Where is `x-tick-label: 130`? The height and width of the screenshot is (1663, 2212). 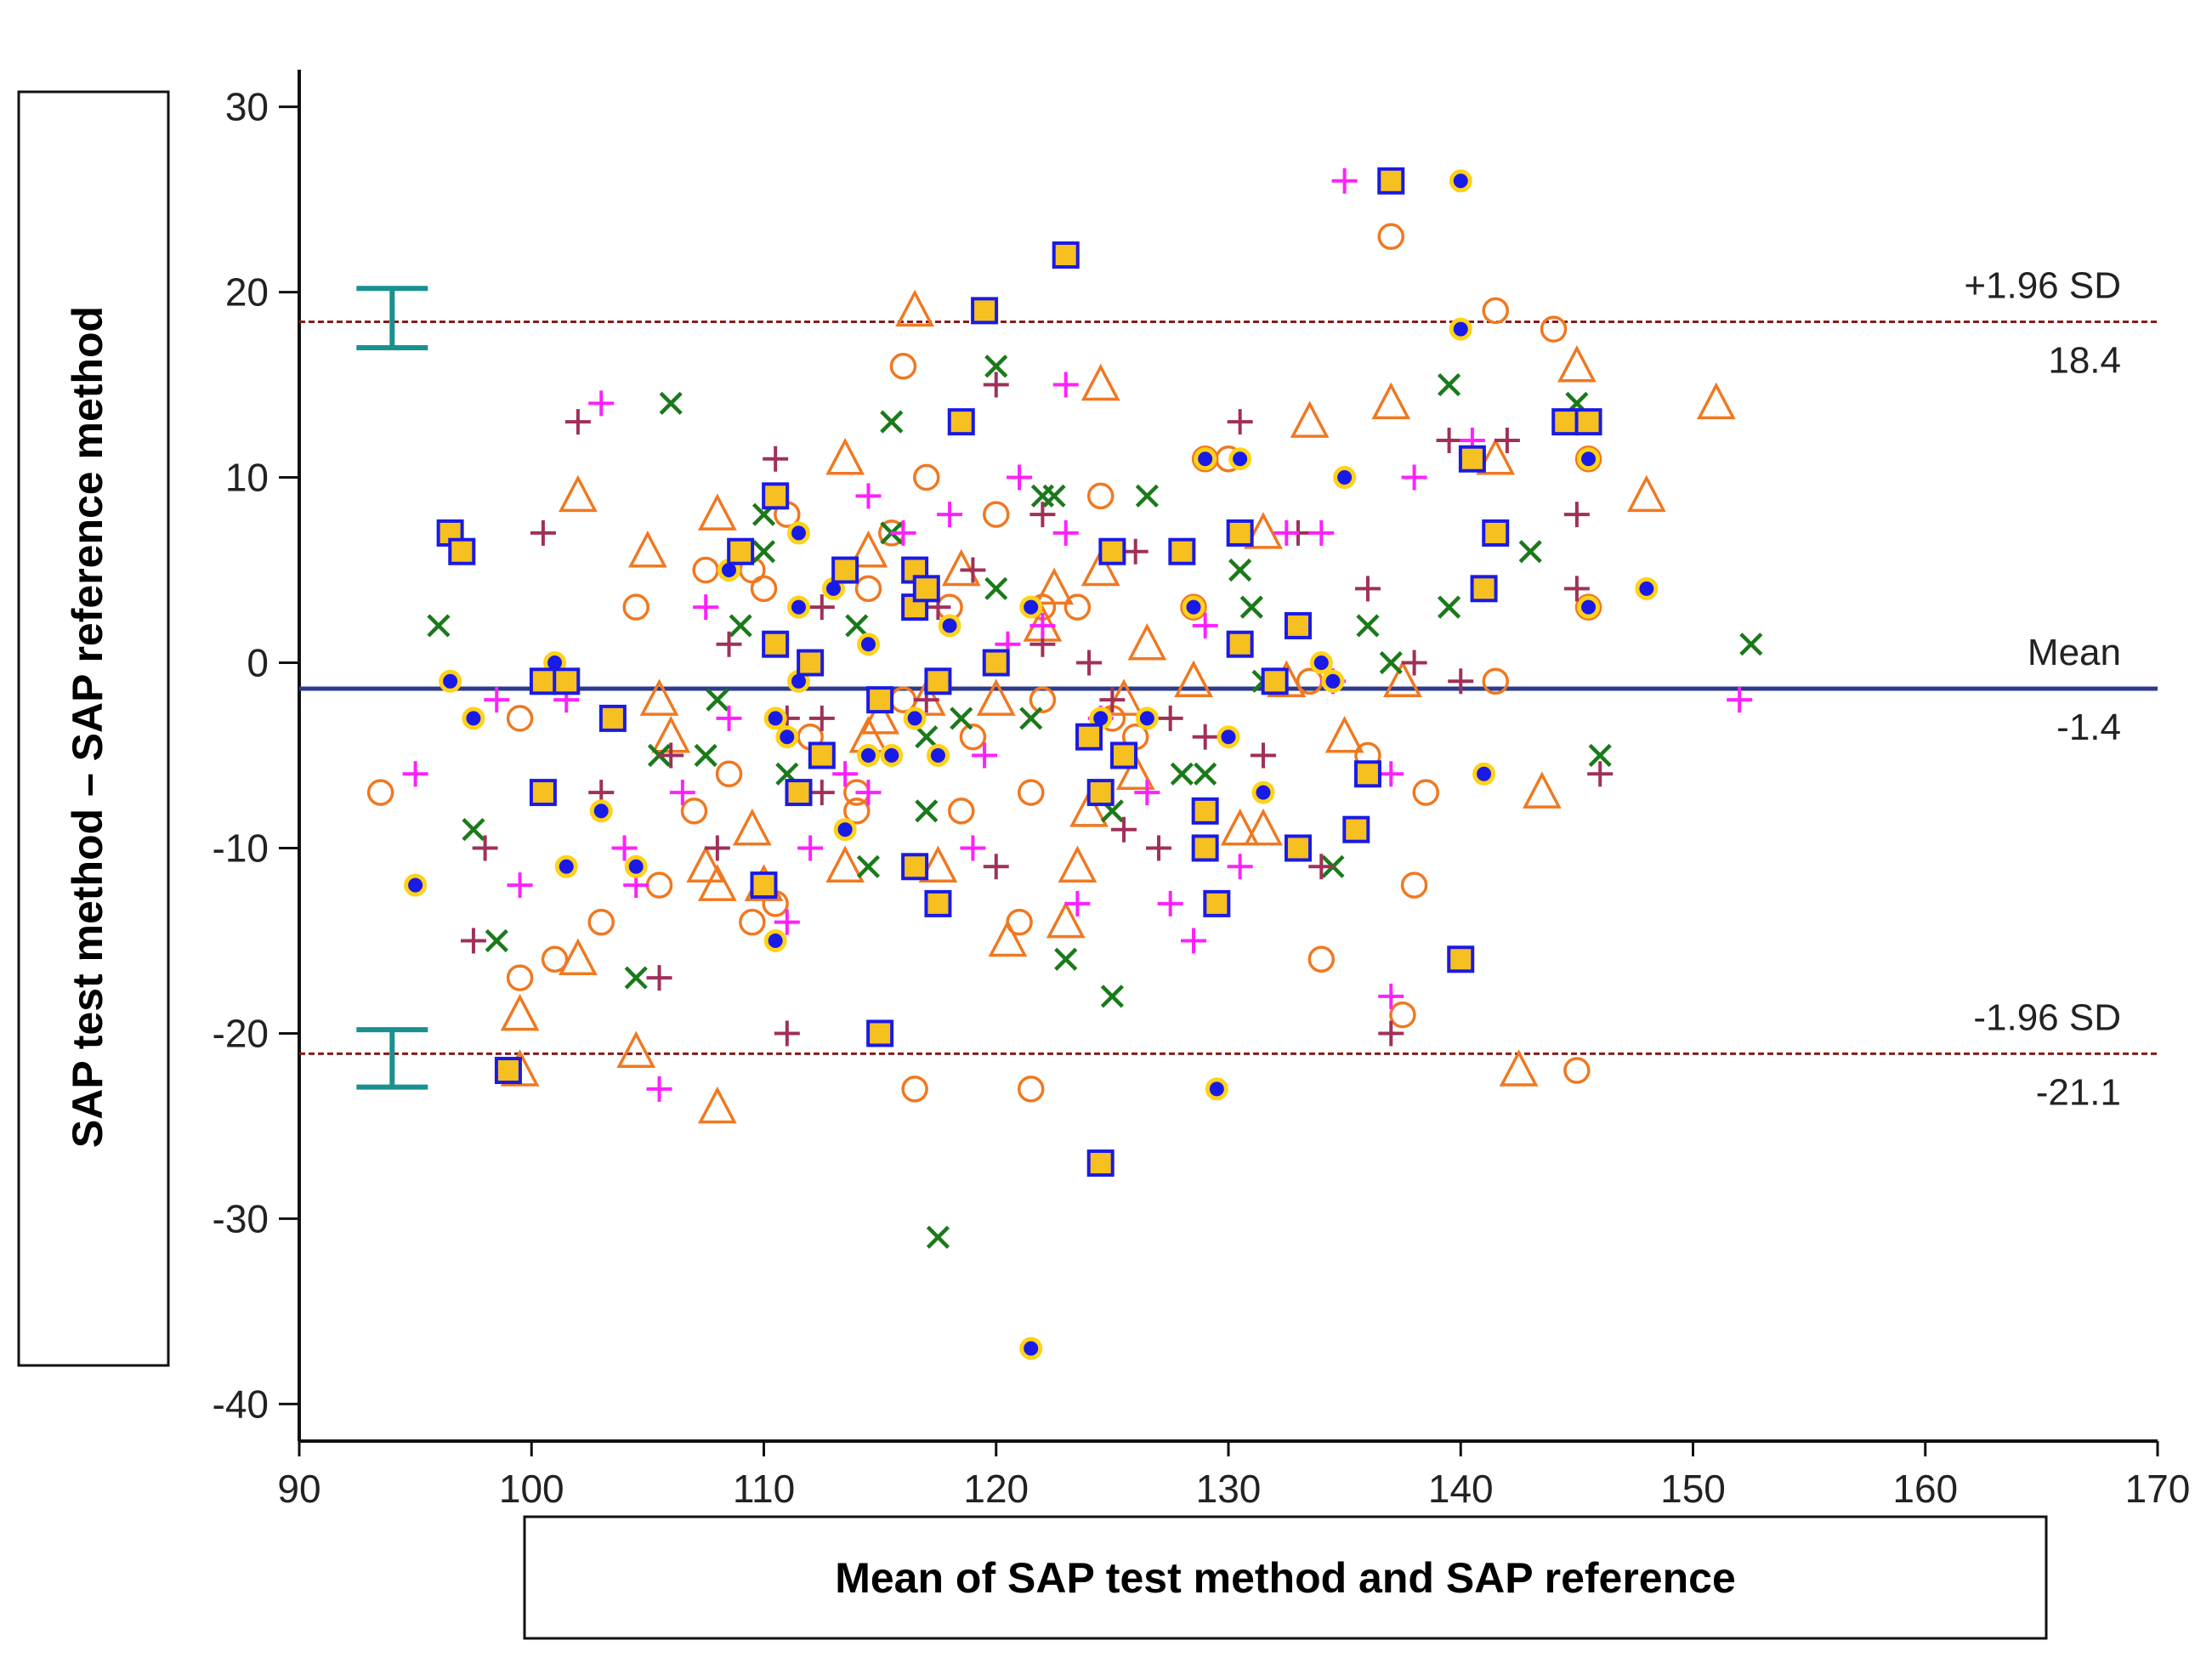
x-tick-label: 130 is located at coordinates (1229, 1489).